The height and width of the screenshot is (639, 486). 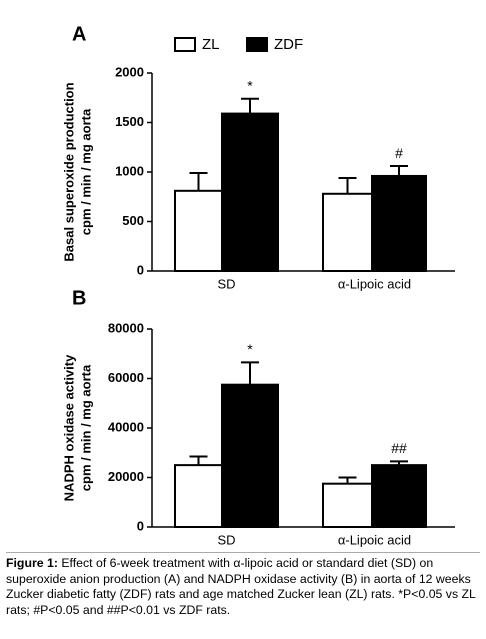 What do you see at coordinates (126, 327) in the screenshot?
I see `y-tick-label: 80000` at bounding box center [126, 327].